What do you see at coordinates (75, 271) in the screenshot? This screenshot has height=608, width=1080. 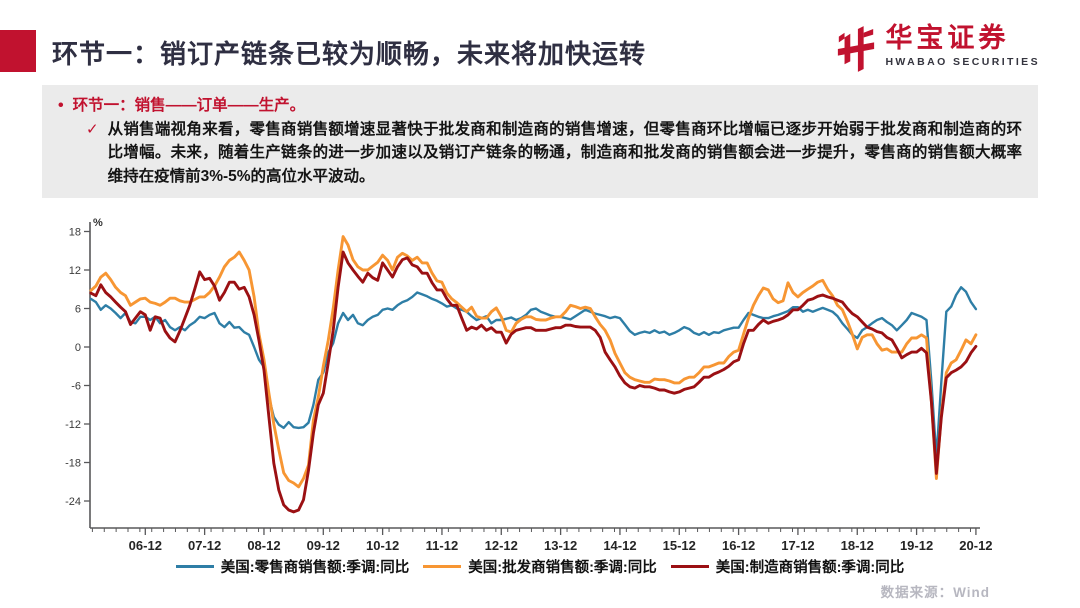 I see `y-axis-tick-label: 12` at bounding box center [75, 271].